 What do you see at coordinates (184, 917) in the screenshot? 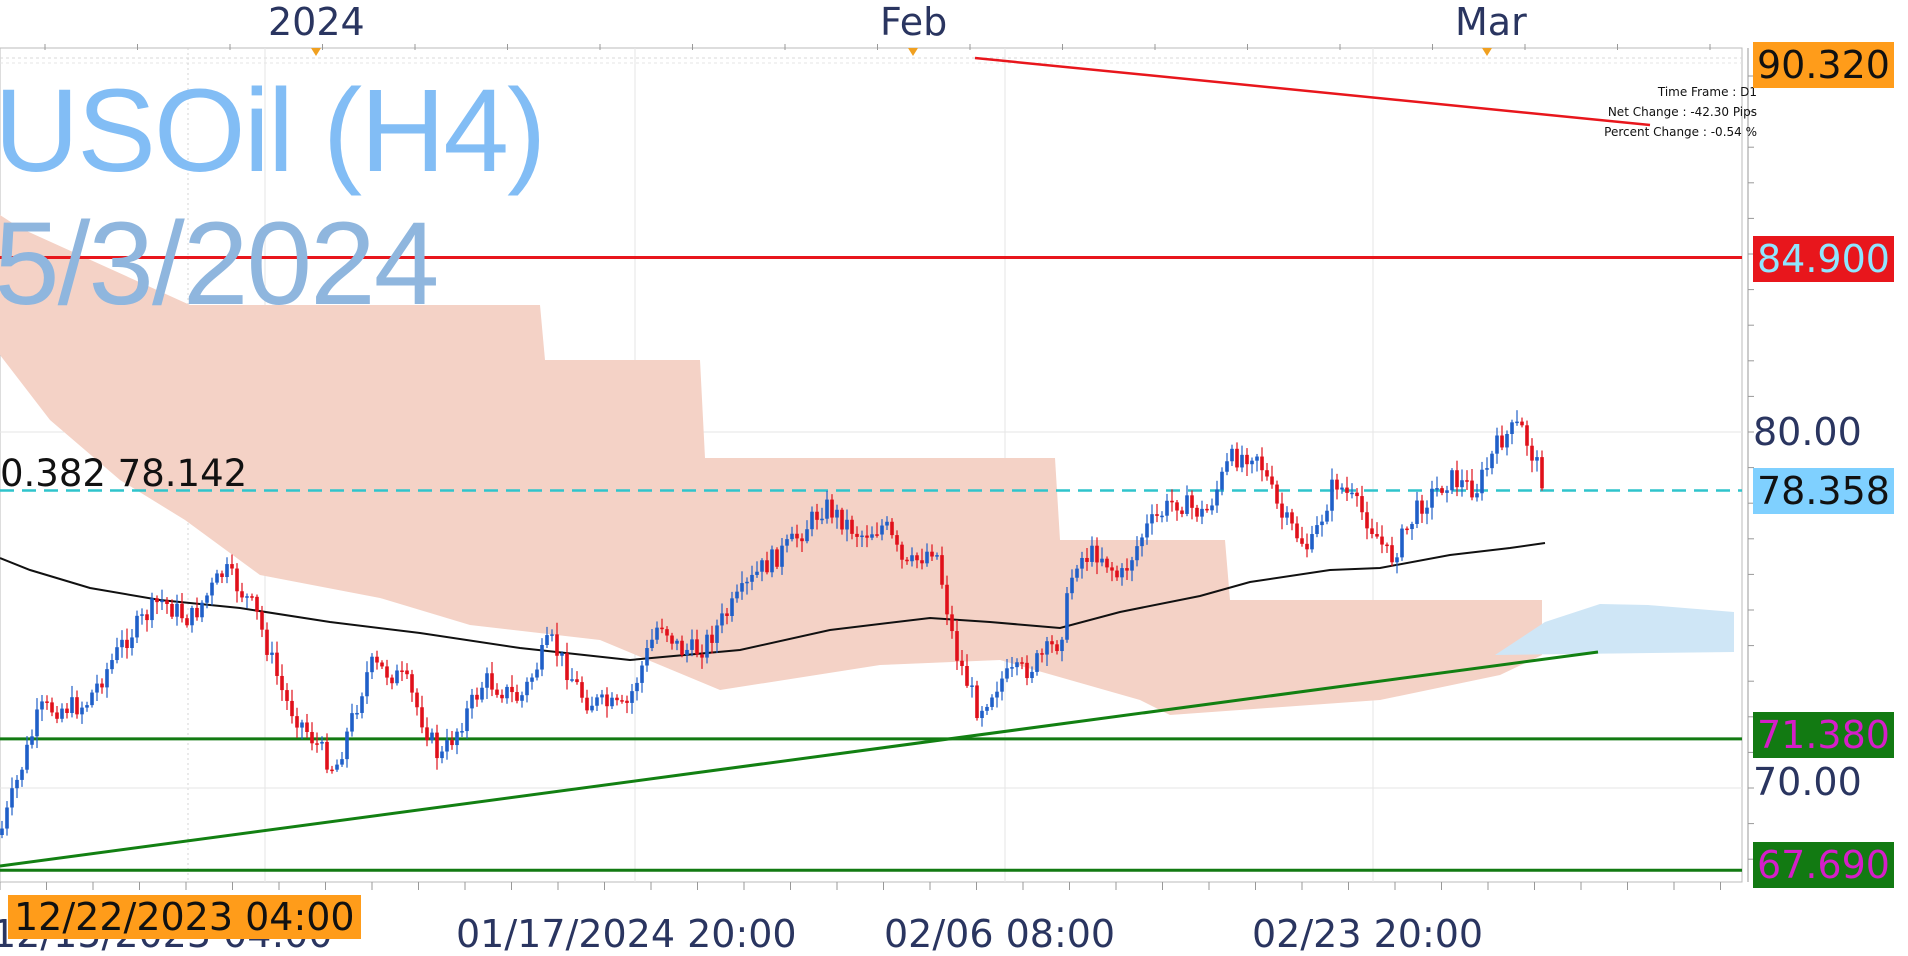
I see `cursor-time-label: 12/22/2023 04:00` at bounding box center [184, 917].